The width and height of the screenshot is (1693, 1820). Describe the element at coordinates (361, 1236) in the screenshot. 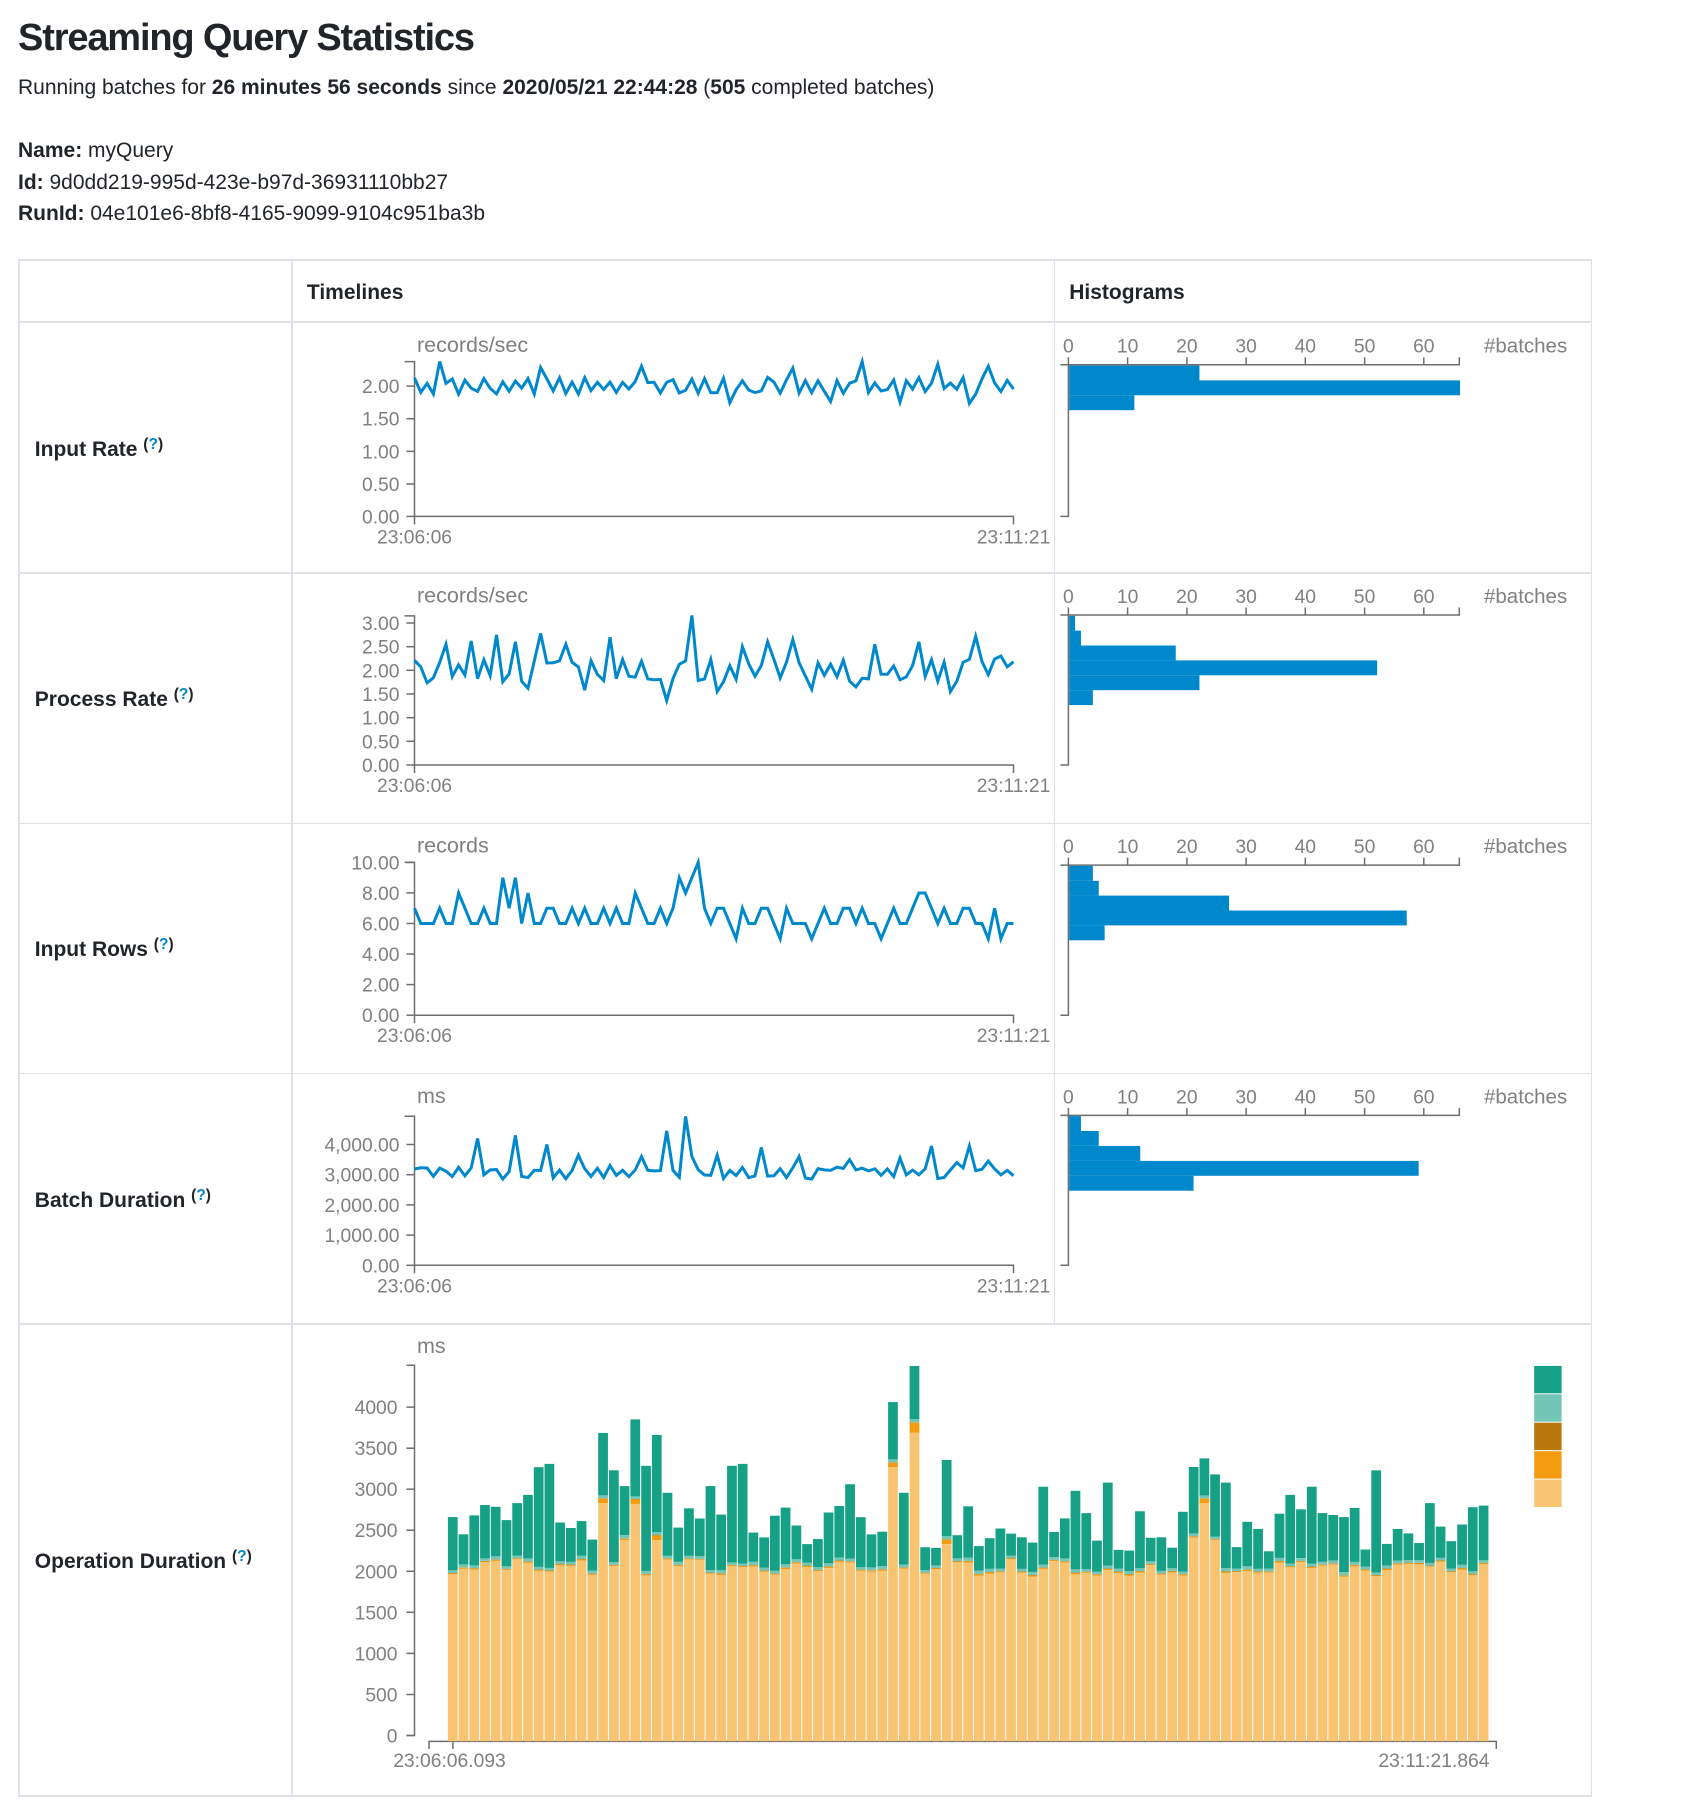

I see `svg-text: 1,000.00` at that location.